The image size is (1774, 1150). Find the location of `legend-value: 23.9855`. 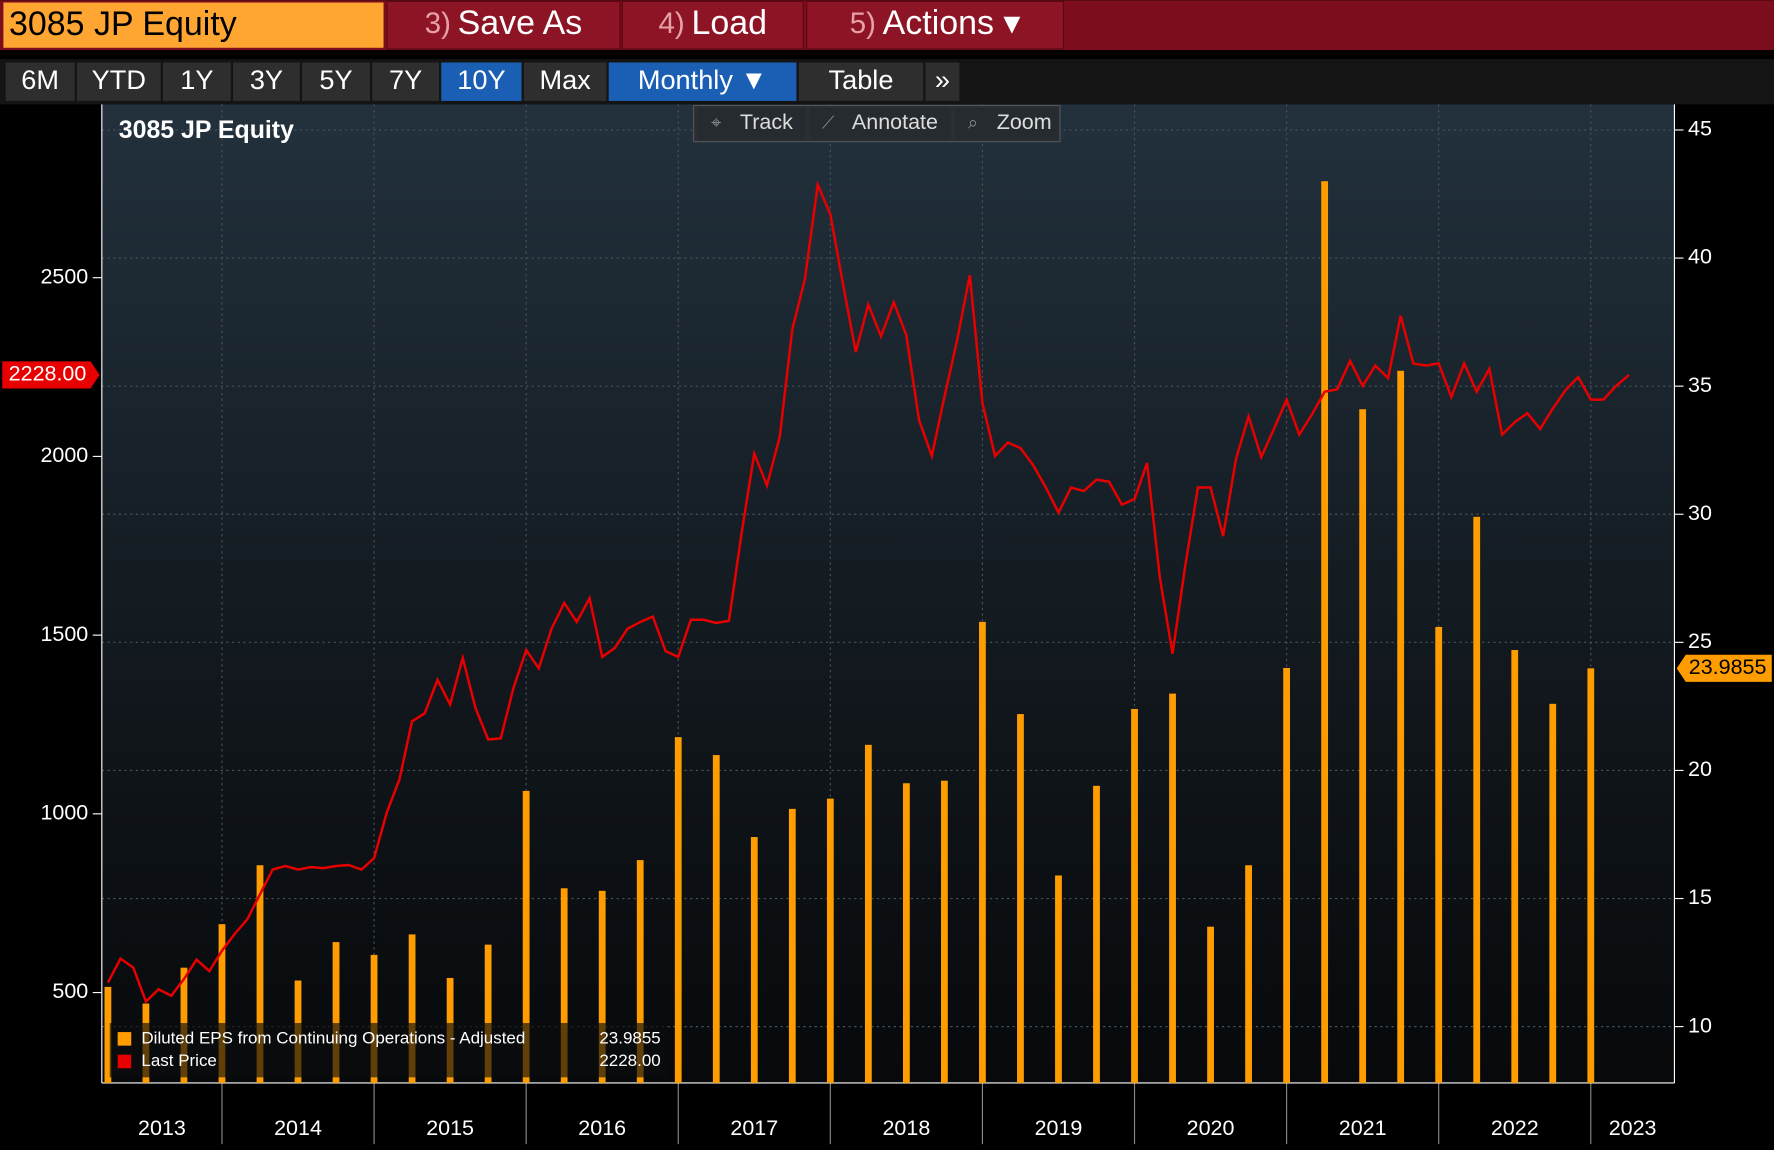

legend-value: 23.9855 is located at coordinates (629, 1037).